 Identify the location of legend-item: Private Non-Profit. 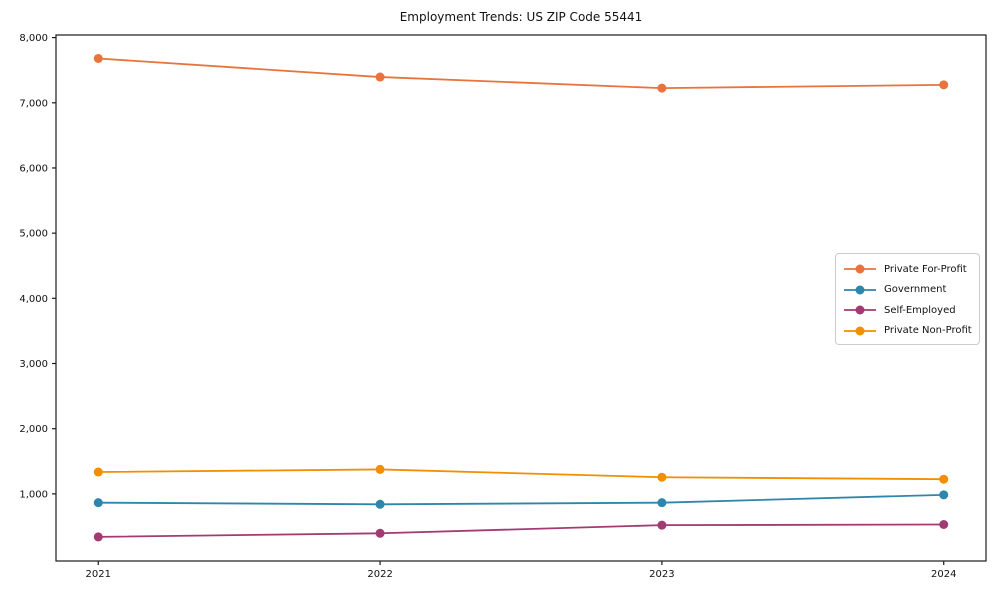
(909, 331).